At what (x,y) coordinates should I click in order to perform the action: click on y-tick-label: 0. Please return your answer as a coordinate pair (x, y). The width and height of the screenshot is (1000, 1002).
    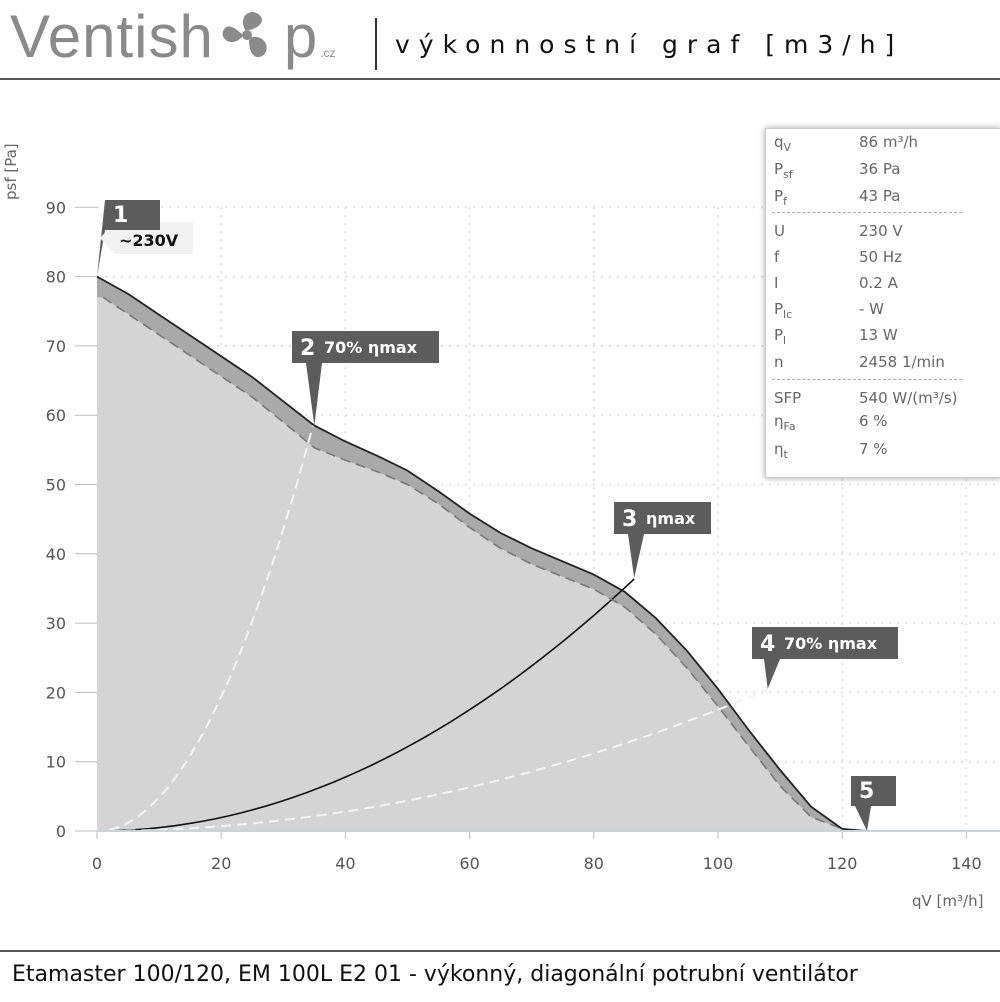
    Looking at the image, I should click on (61, 831).